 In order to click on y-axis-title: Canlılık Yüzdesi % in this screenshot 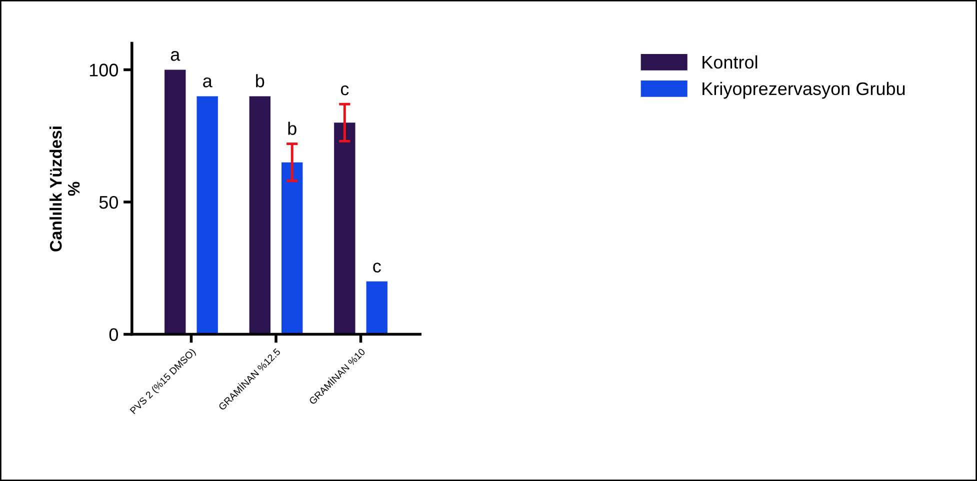, I will do `click(65, 189)`.